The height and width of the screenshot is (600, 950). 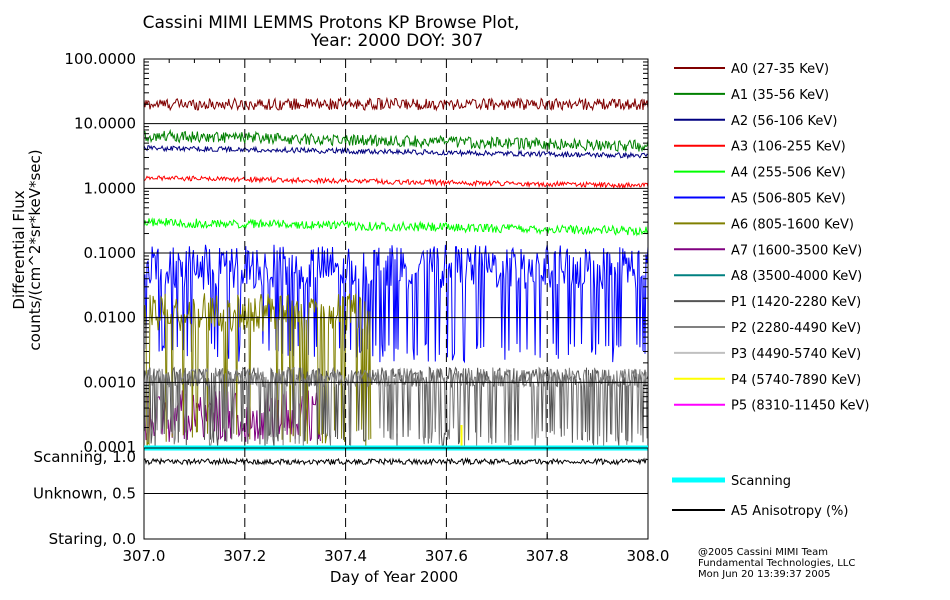 What do you see at coordinates (396, 493) in the screenshot?
I see `mode-panel-frame` at bounding box center [396, 493].